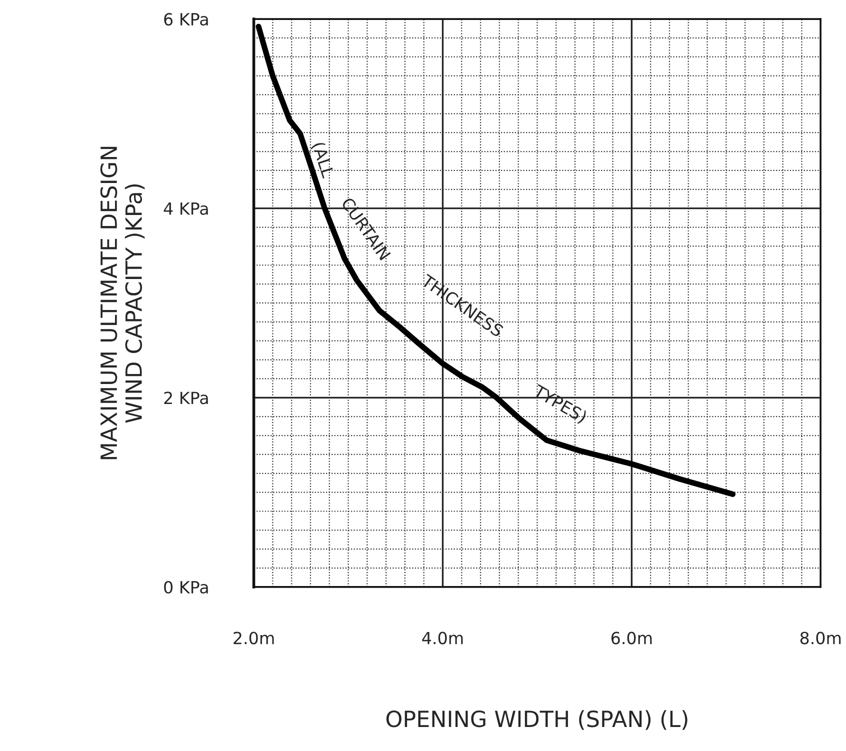  I want to click on y-tick-label: 0 KPa, so click(186, 587).